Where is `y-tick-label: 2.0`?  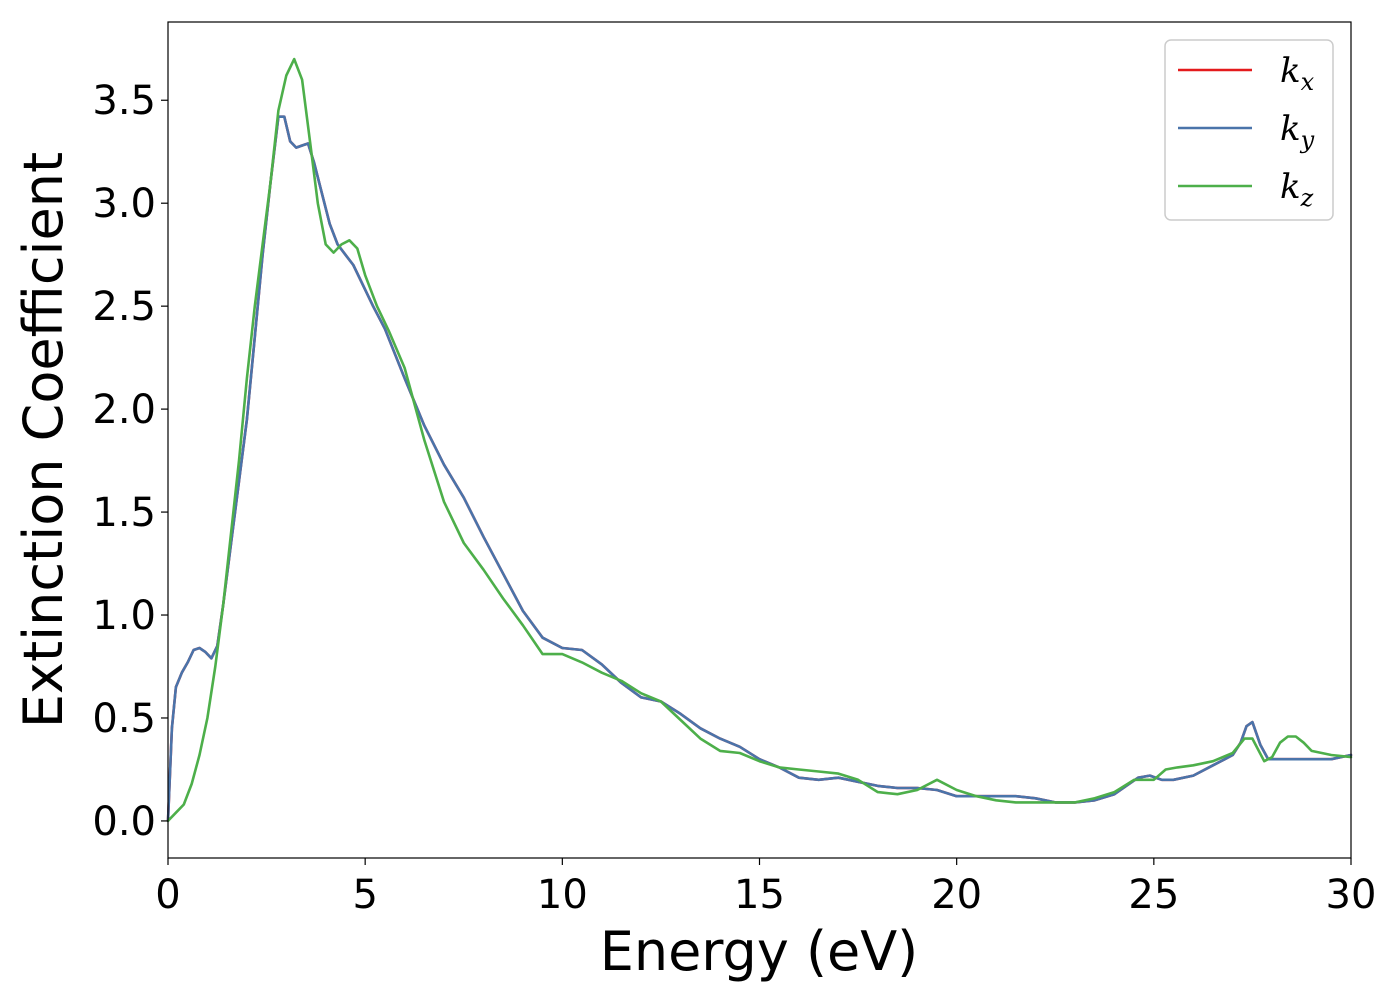
y-tick-label: 2.0 is located at coordinates (124, 410).